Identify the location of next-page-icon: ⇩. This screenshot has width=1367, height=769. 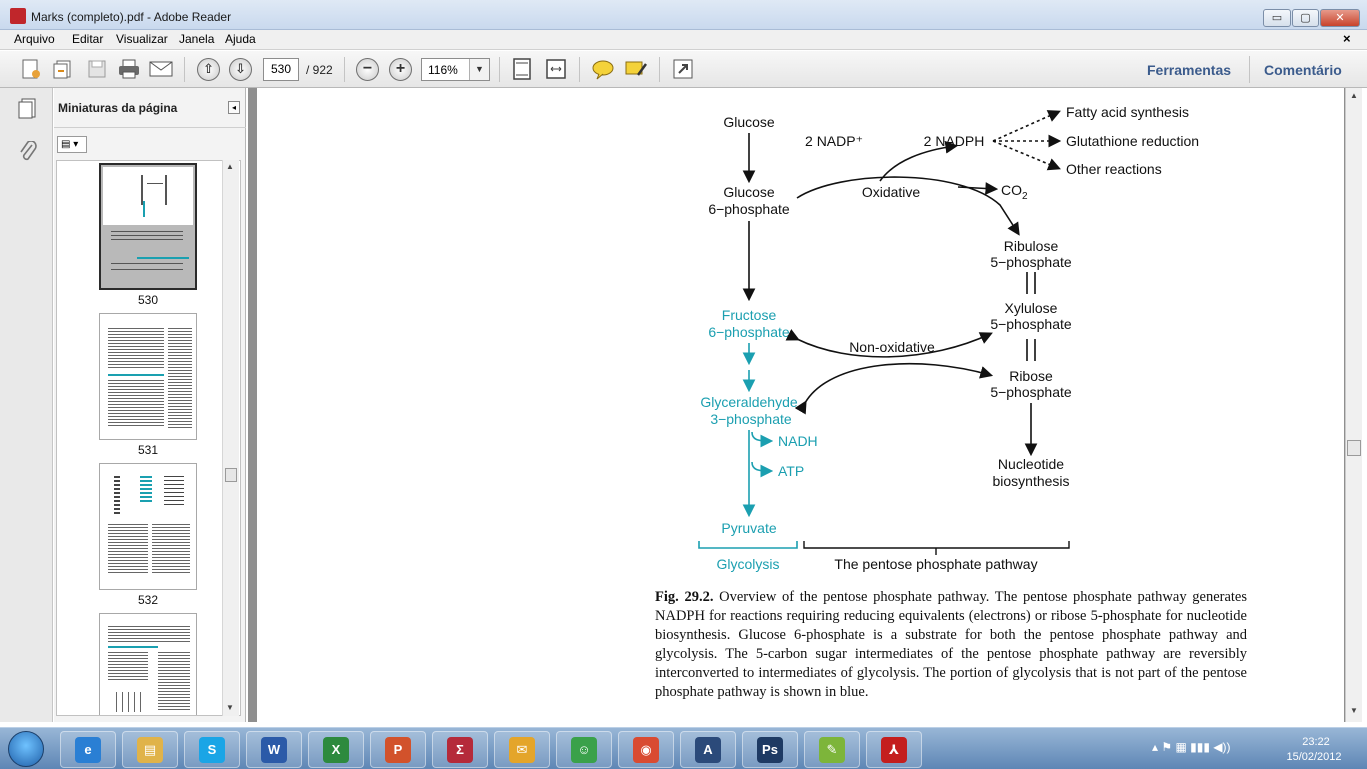
(240, 69).